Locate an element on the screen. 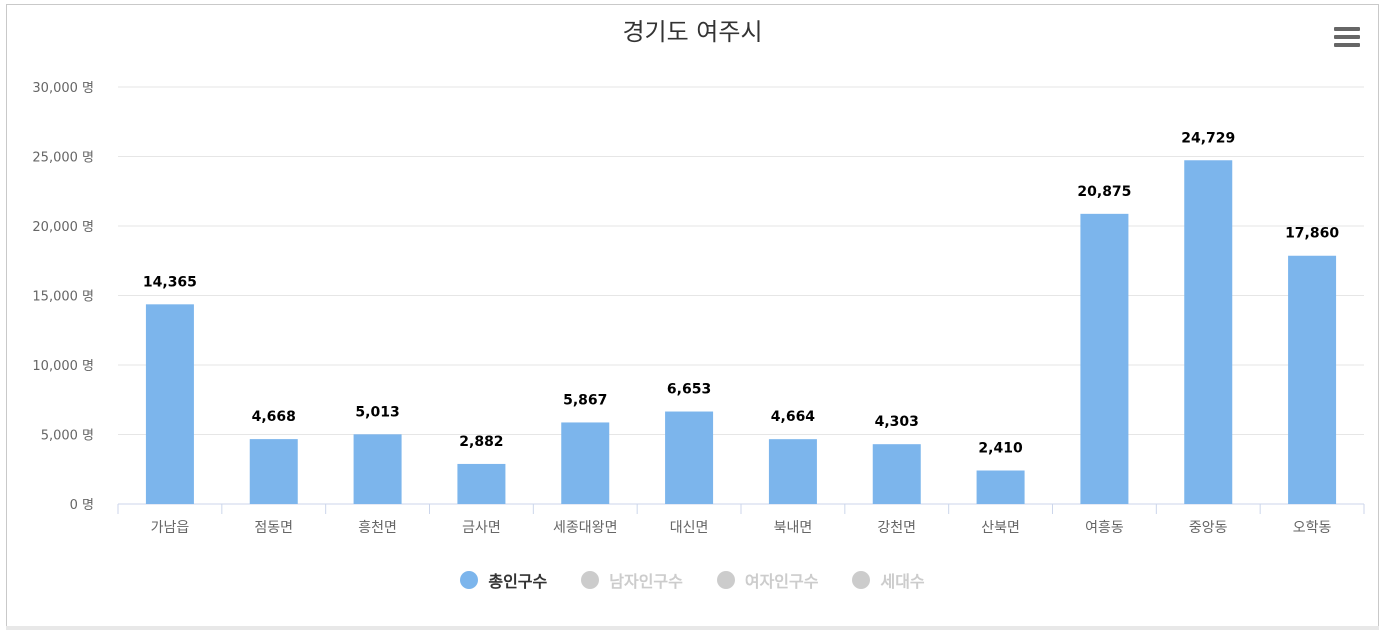  legend-label: 여자인구수 is located at coordinates (781, 581).